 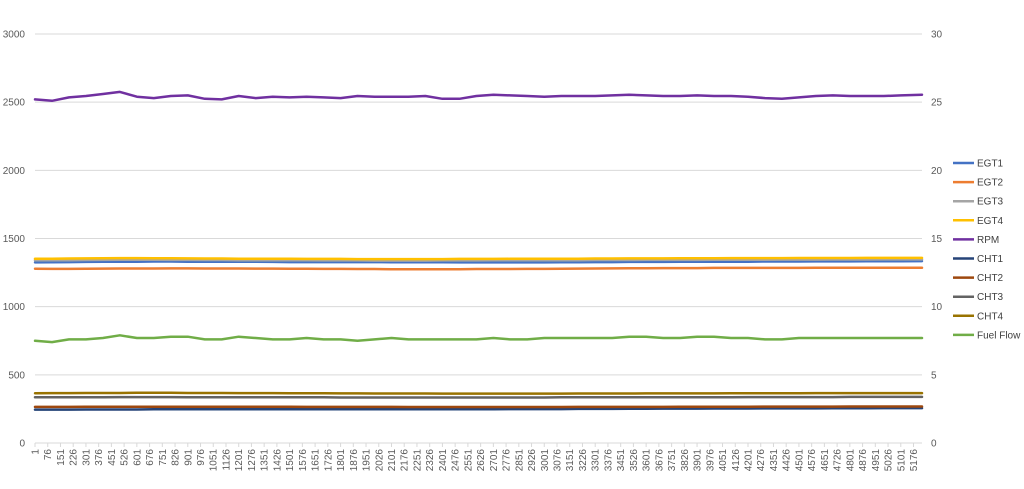 What do you see at coordinates (685, 460) in the screenshot?
I see `x-axis-tick-label: 3826` at bounding box center [685, 460].